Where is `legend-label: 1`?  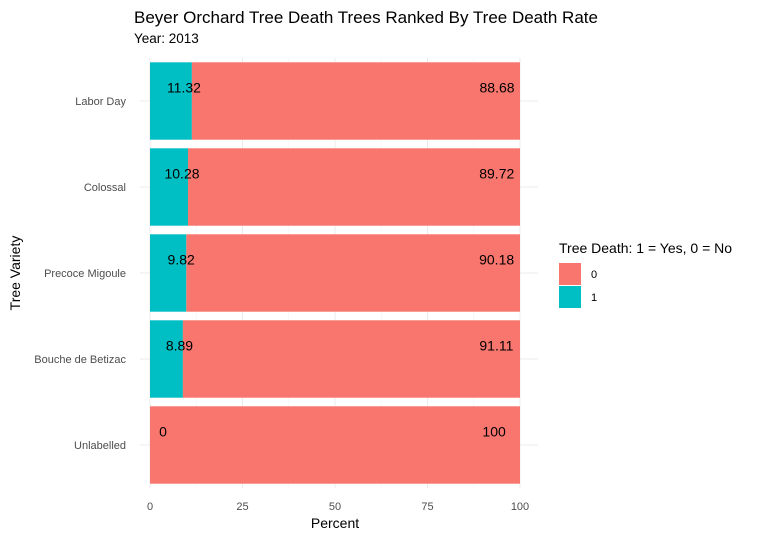 legend-label: 1 is located at coordinates (594, 298).